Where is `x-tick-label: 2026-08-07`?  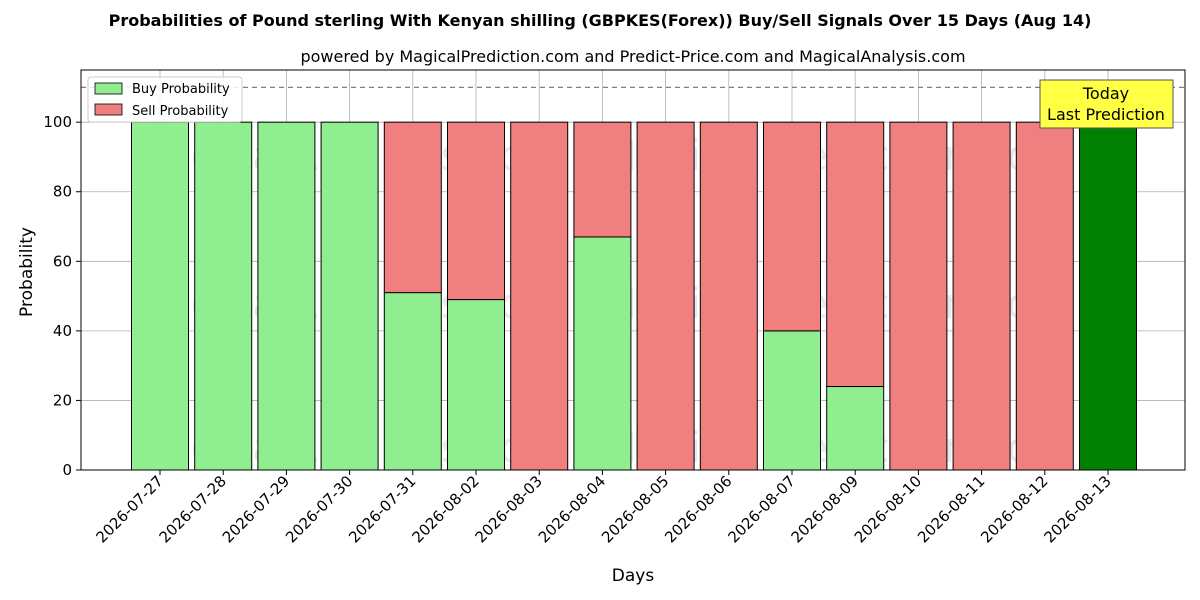
x-tick-label: 2026-08-07 is located at coordinates (761, 509).